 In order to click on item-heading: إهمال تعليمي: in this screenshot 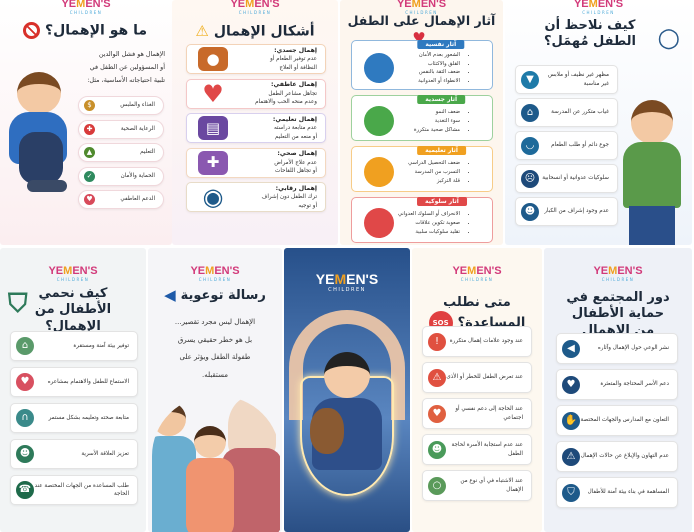, I will do `click(294, 119)`.